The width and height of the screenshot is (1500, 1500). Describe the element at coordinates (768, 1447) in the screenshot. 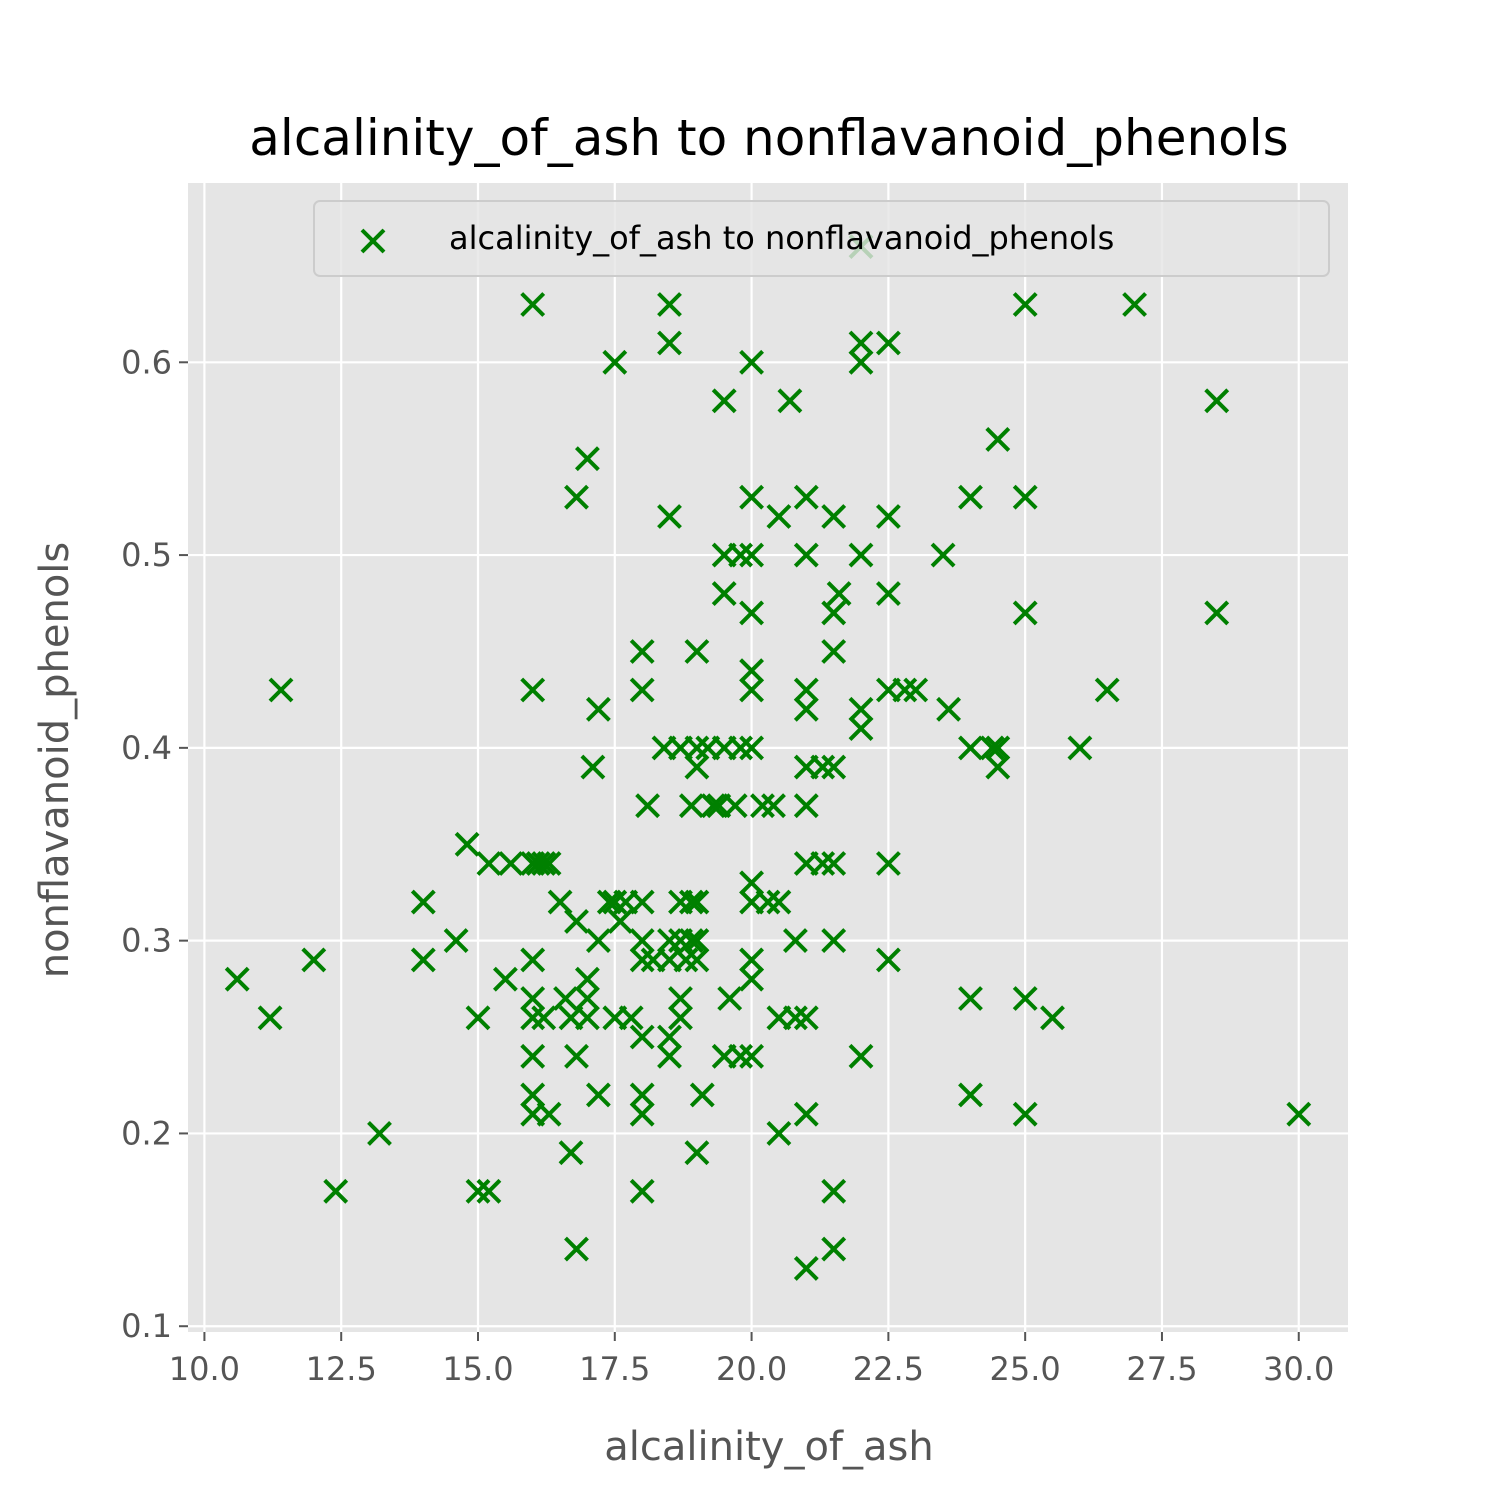

I see `x-axis-label: alcalinity_of_ash` at that location.